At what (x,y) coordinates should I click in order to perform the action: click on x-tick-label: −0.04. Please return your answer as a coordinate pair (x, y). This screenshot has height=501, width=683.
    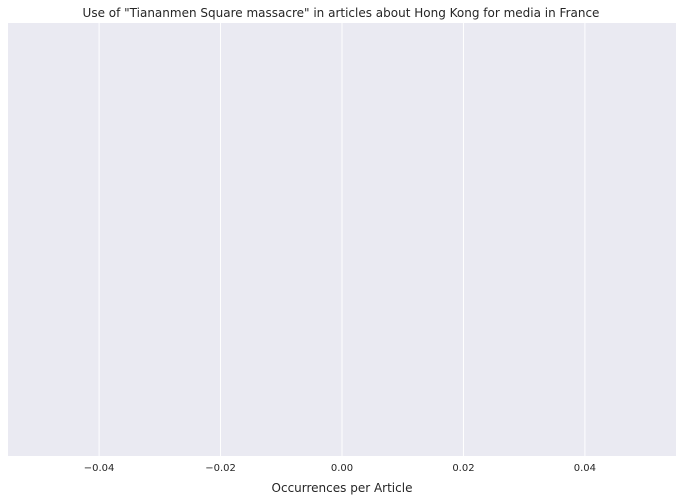
    Looking at the image, I should click on (99, 468).